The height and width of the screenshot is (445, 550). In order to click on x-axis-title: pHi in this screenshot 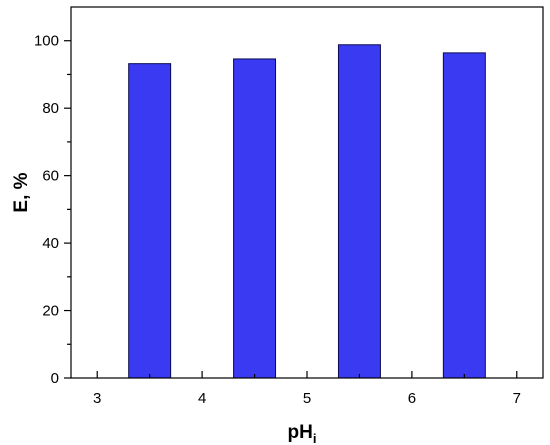, I will do `click(302, 433)`.